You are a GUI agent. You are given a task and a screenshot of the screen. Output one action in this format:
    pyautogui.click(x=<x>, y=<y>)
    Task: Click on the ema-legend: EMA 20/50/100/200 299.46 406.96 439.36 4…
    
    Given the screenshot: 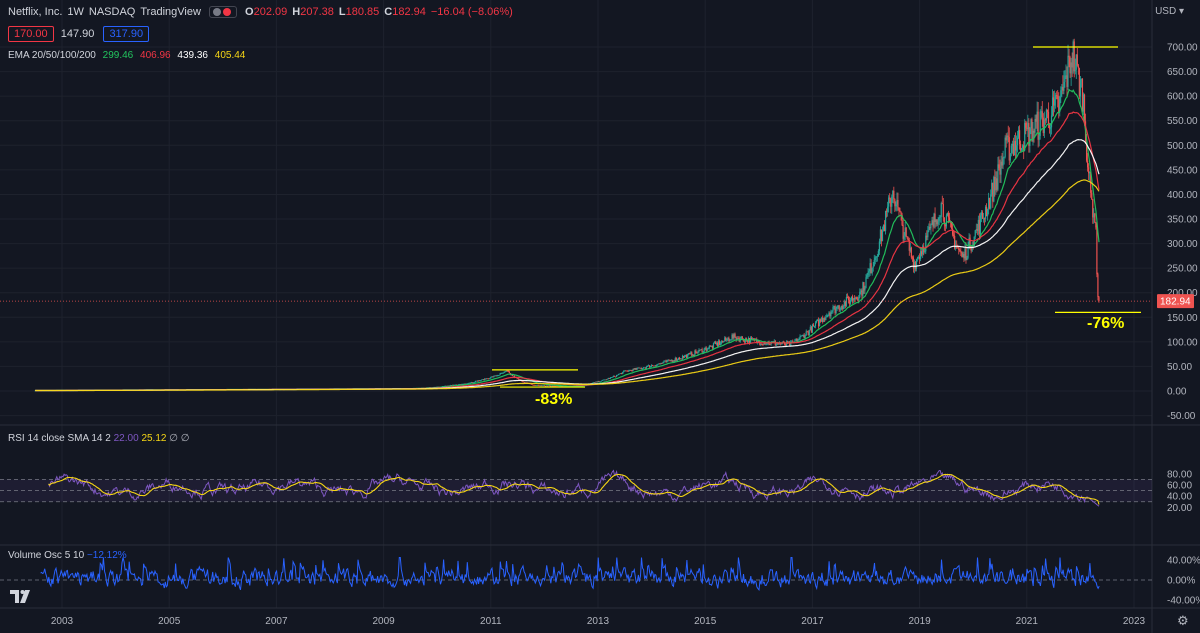 What is the action you would take?
    pyautogui.click(x=126, y=55)
    